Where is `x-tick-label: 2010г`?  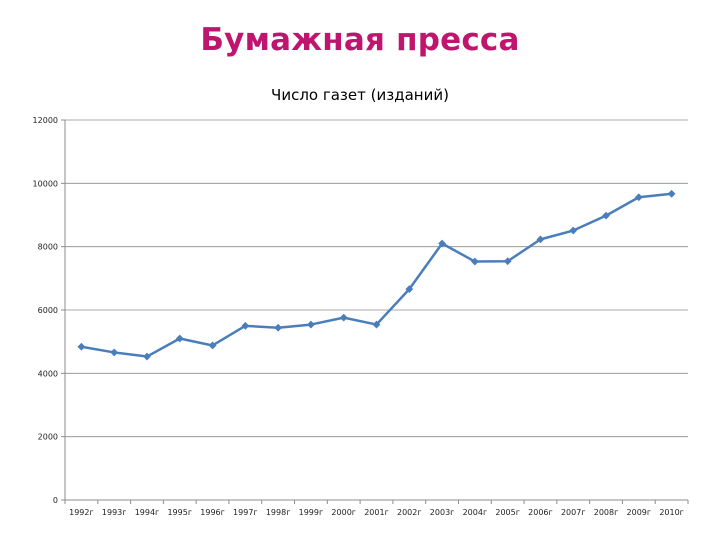
x-tick-label: 2010г is located at coordinates (671, 512).